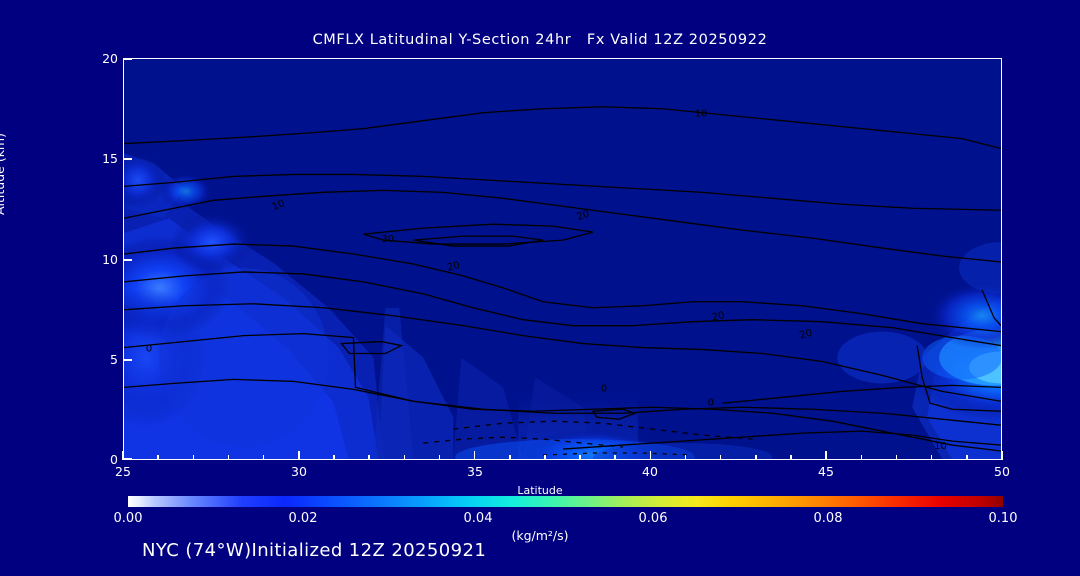  Describe the element at coordinates (573, 383) in the screenshot. I see `filled-field-mid` at that location.